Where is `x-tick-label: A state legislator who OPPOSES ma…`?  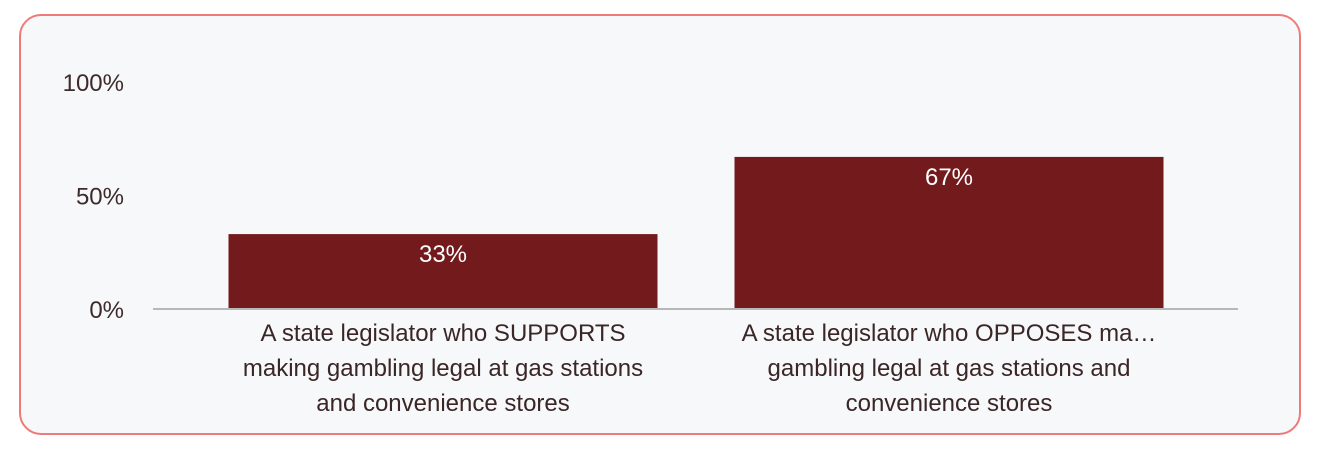
x-tick-label: A state legislator who OPPOSES ma… is located at coordinates (949, 333).